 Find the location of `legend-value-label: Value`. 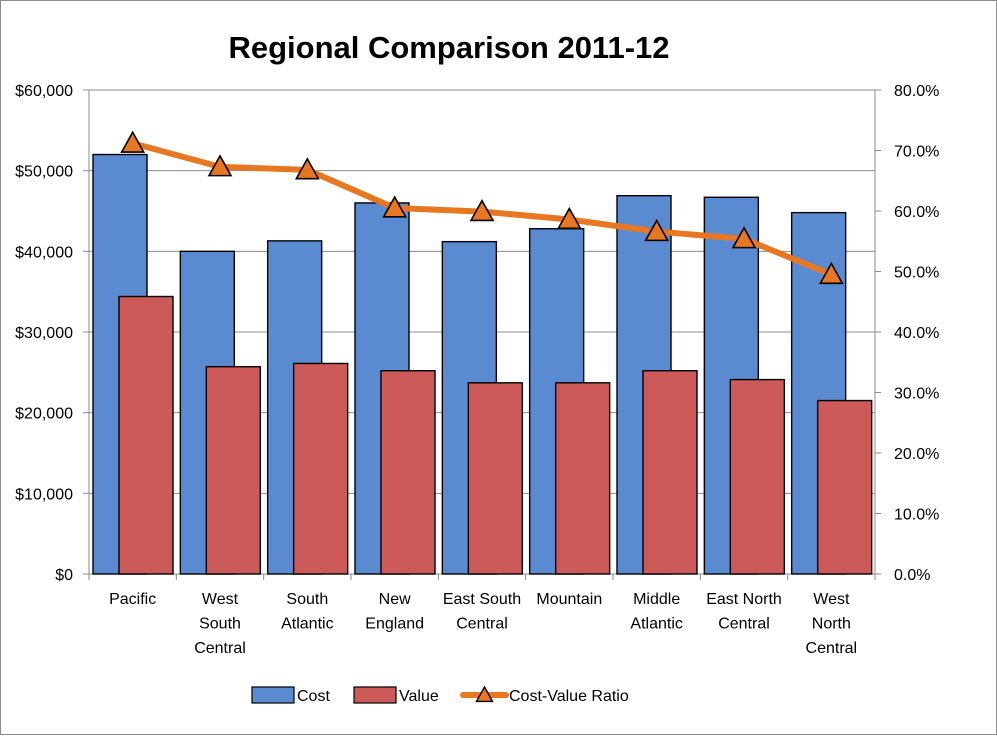

legend-value-label: Value is located at coordinates (419, 696).